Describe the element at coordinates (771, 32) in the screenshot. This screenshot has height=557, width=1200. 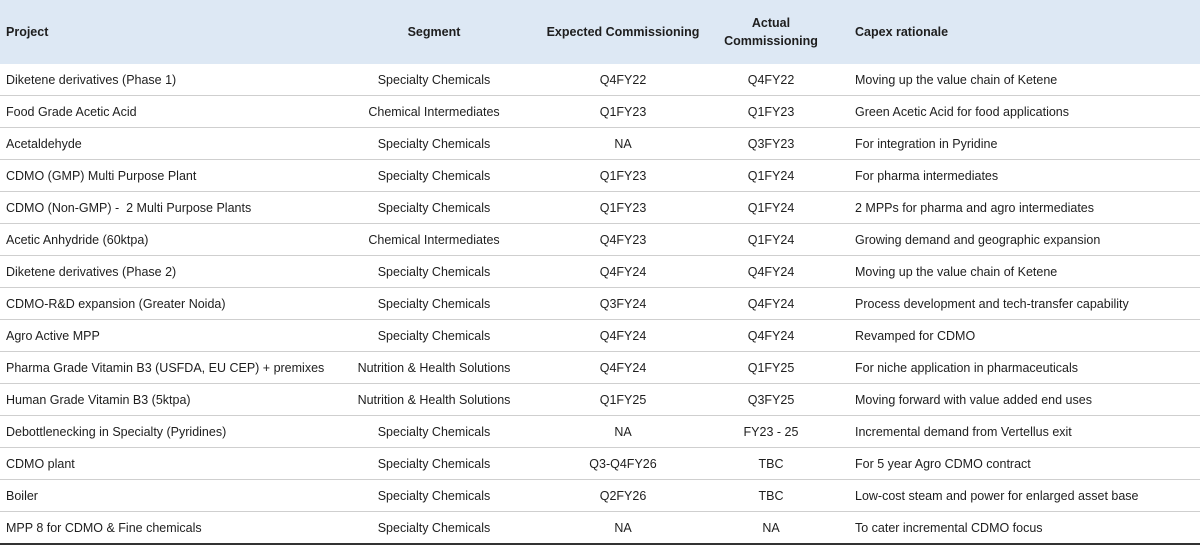
I see `header-cell: Actual Commissioning` at that location.